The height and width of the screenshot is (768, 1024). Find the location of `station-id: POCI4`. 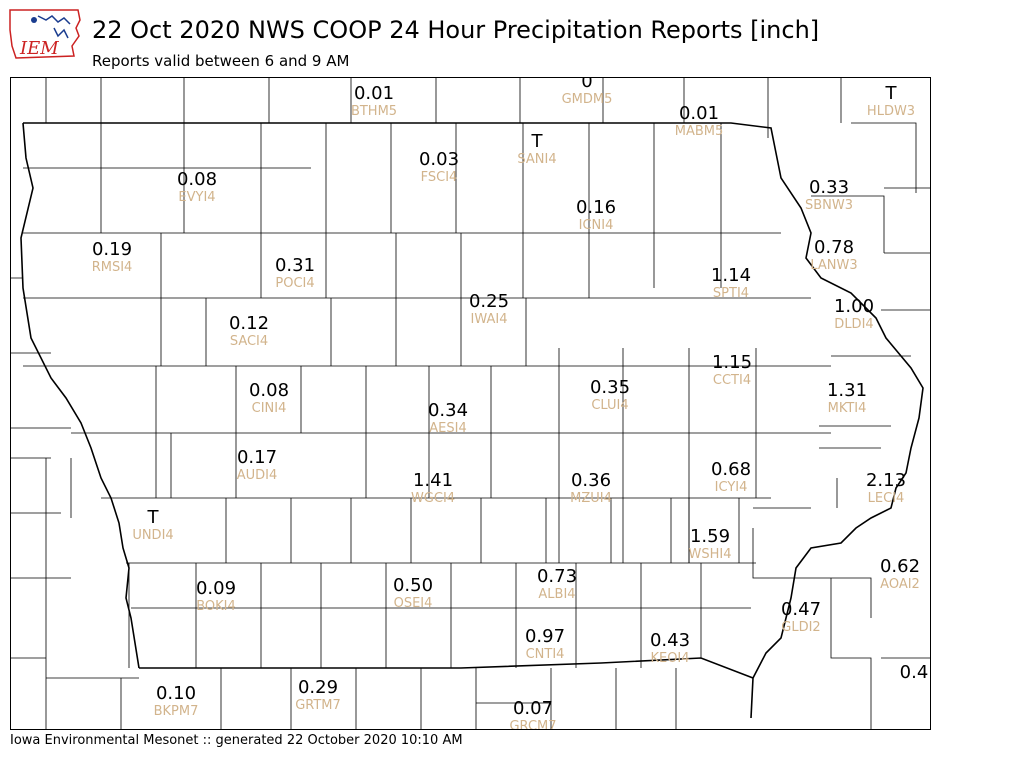

station-id: POCI4 is located at coordinates (295, 283).